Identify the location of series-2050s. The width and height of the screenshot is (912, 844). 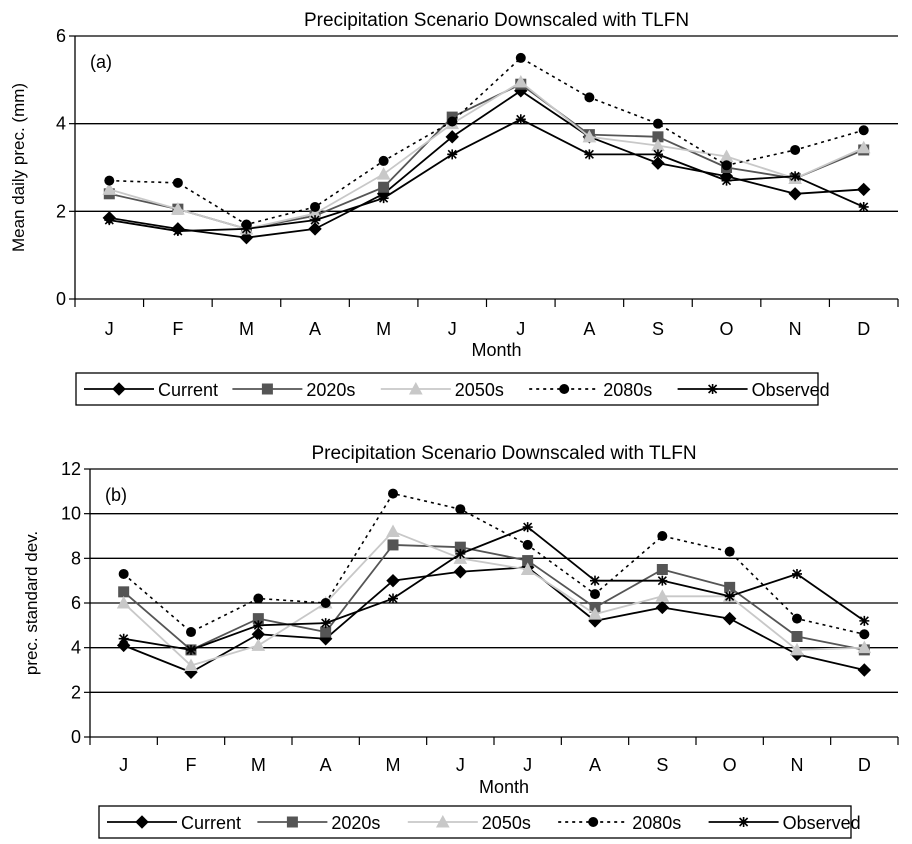
(494, 598).